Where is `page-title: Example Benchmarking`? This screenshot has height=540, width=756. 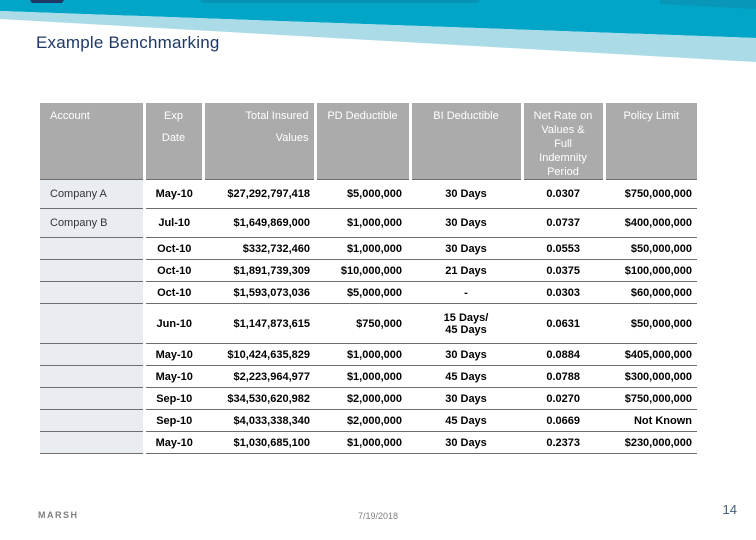
page-title: Example Benchmarking is located at coordinates (128, 42).